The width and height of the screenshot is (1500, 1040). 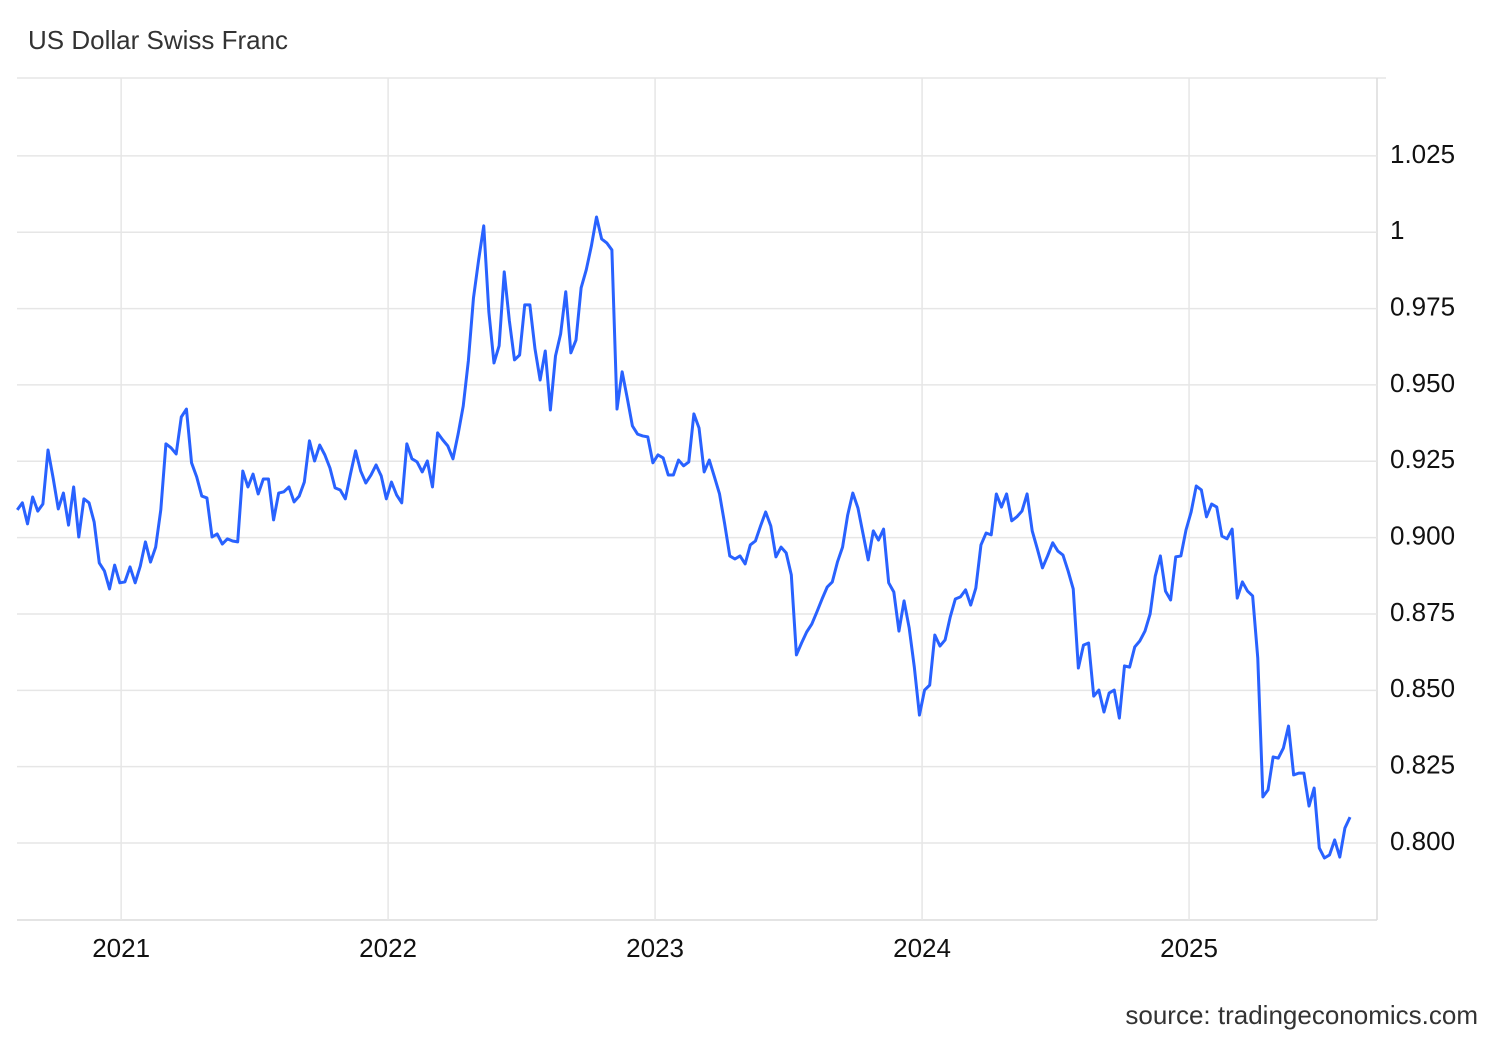 What do you see at coordinates (1422, 841) in the screenshot?
I see `y-tick-label: 0.800` at bounding box center [1422, 841].